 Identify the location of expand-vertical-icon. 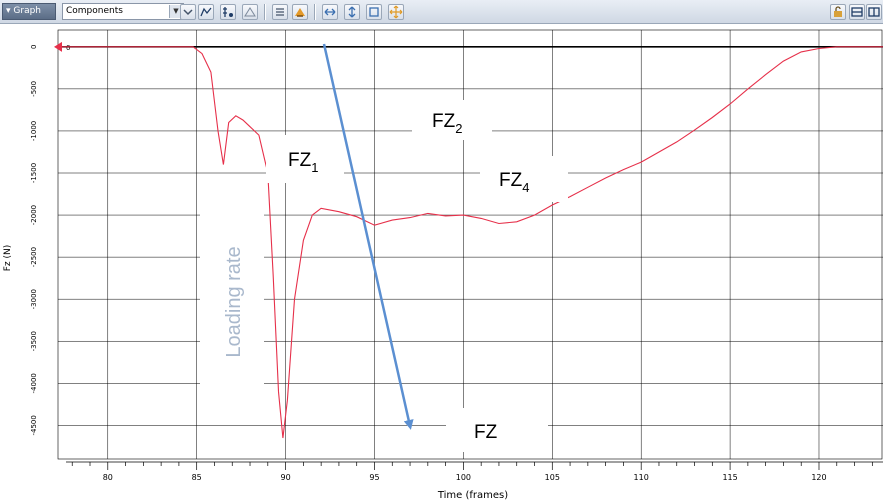
(352, 12).